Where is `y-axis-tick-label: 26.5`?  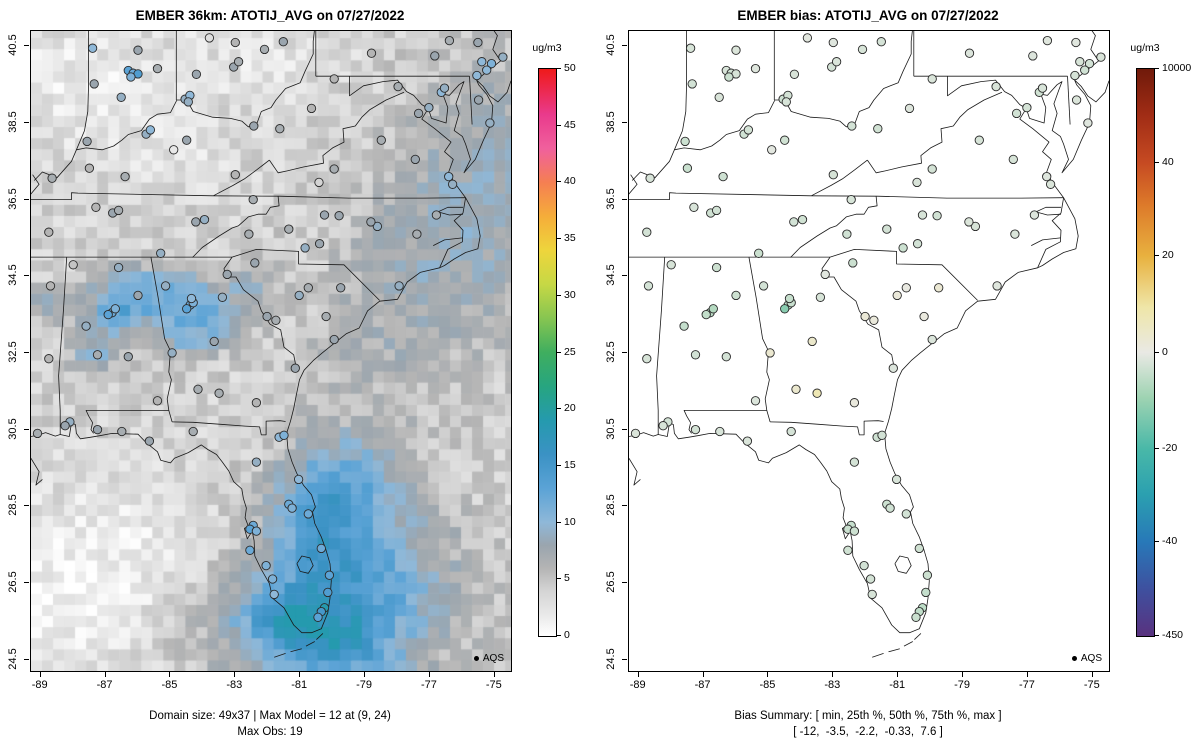 y-axis-tick-label: 26.5 is located at coordinates (611, 582).